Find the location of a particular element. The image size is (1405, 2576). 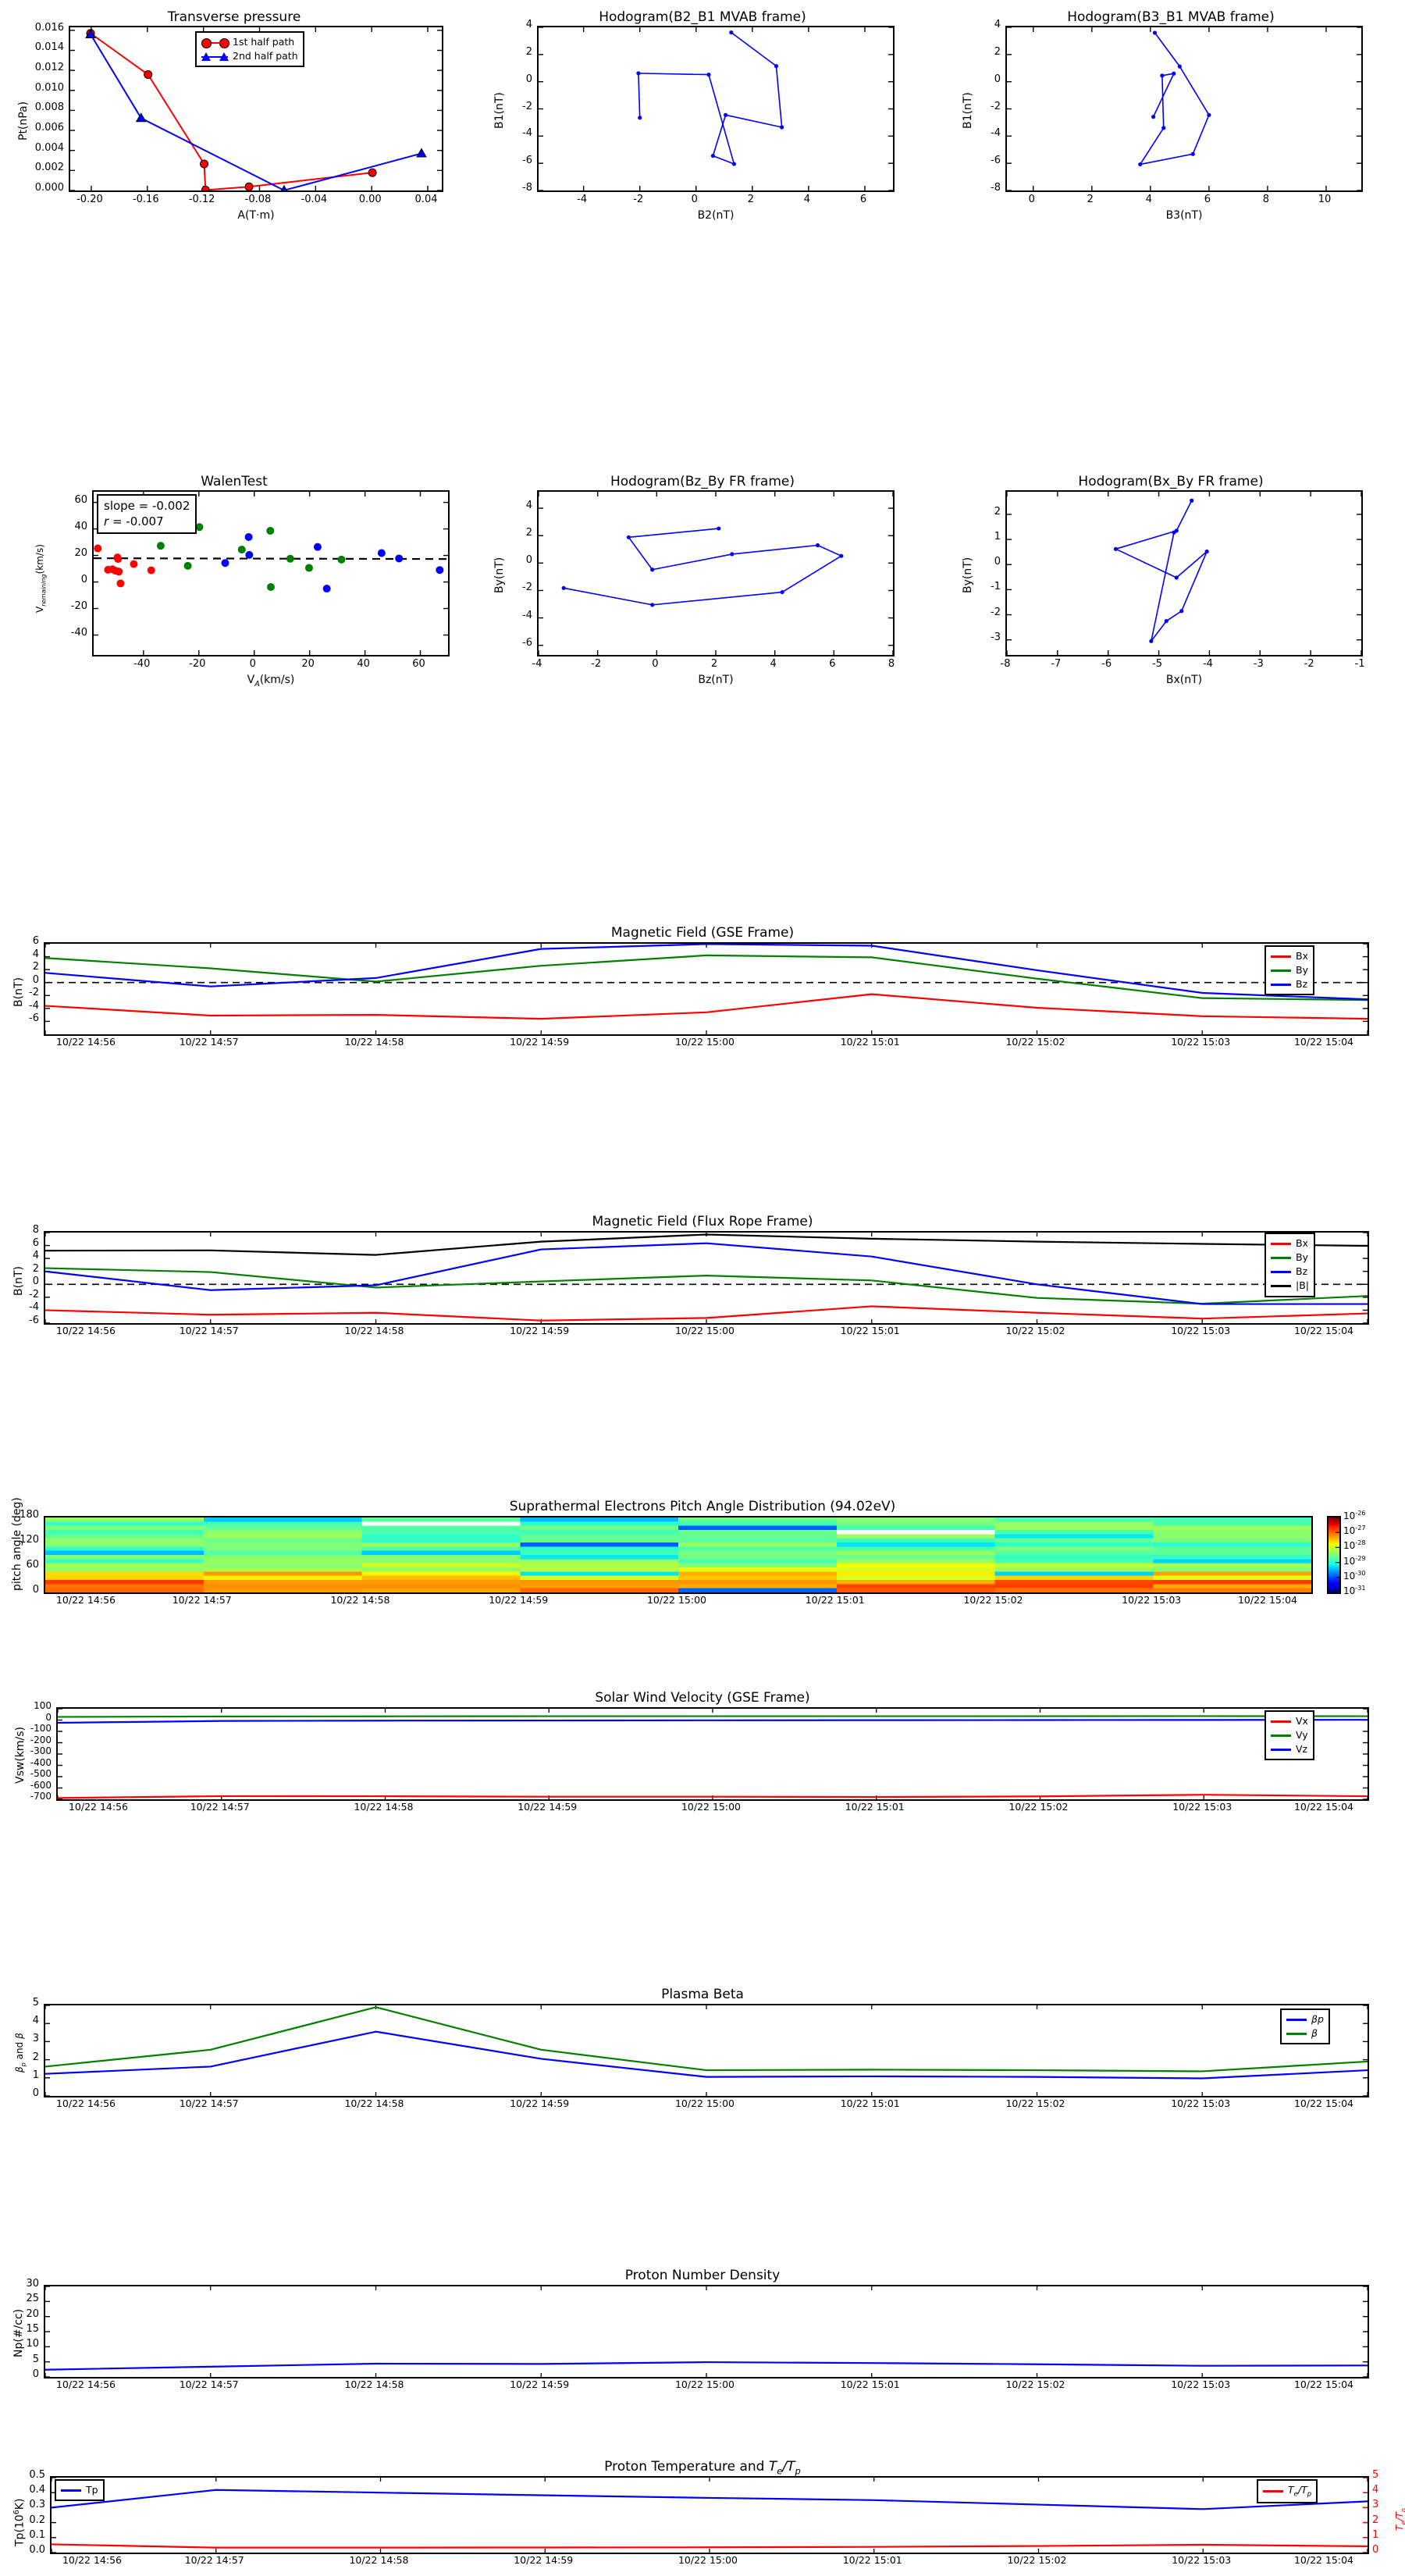

panel-title: Plasma Beta is located at coordinates (703, 1995).